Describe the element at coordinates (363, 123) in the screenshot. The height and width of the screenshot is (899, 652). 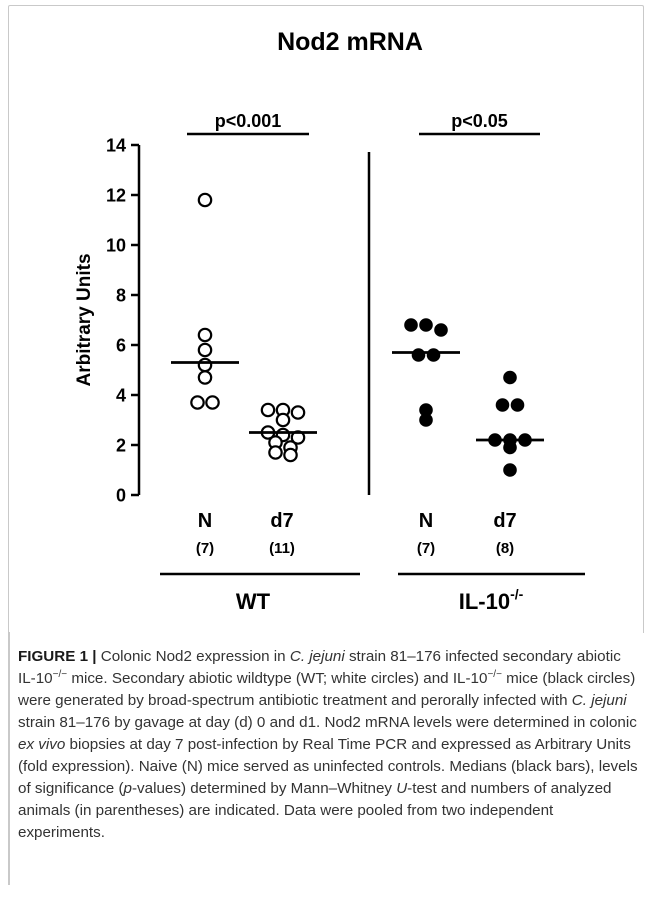
I see `significance-annotations: p<0.001 p<0.05` at that location.